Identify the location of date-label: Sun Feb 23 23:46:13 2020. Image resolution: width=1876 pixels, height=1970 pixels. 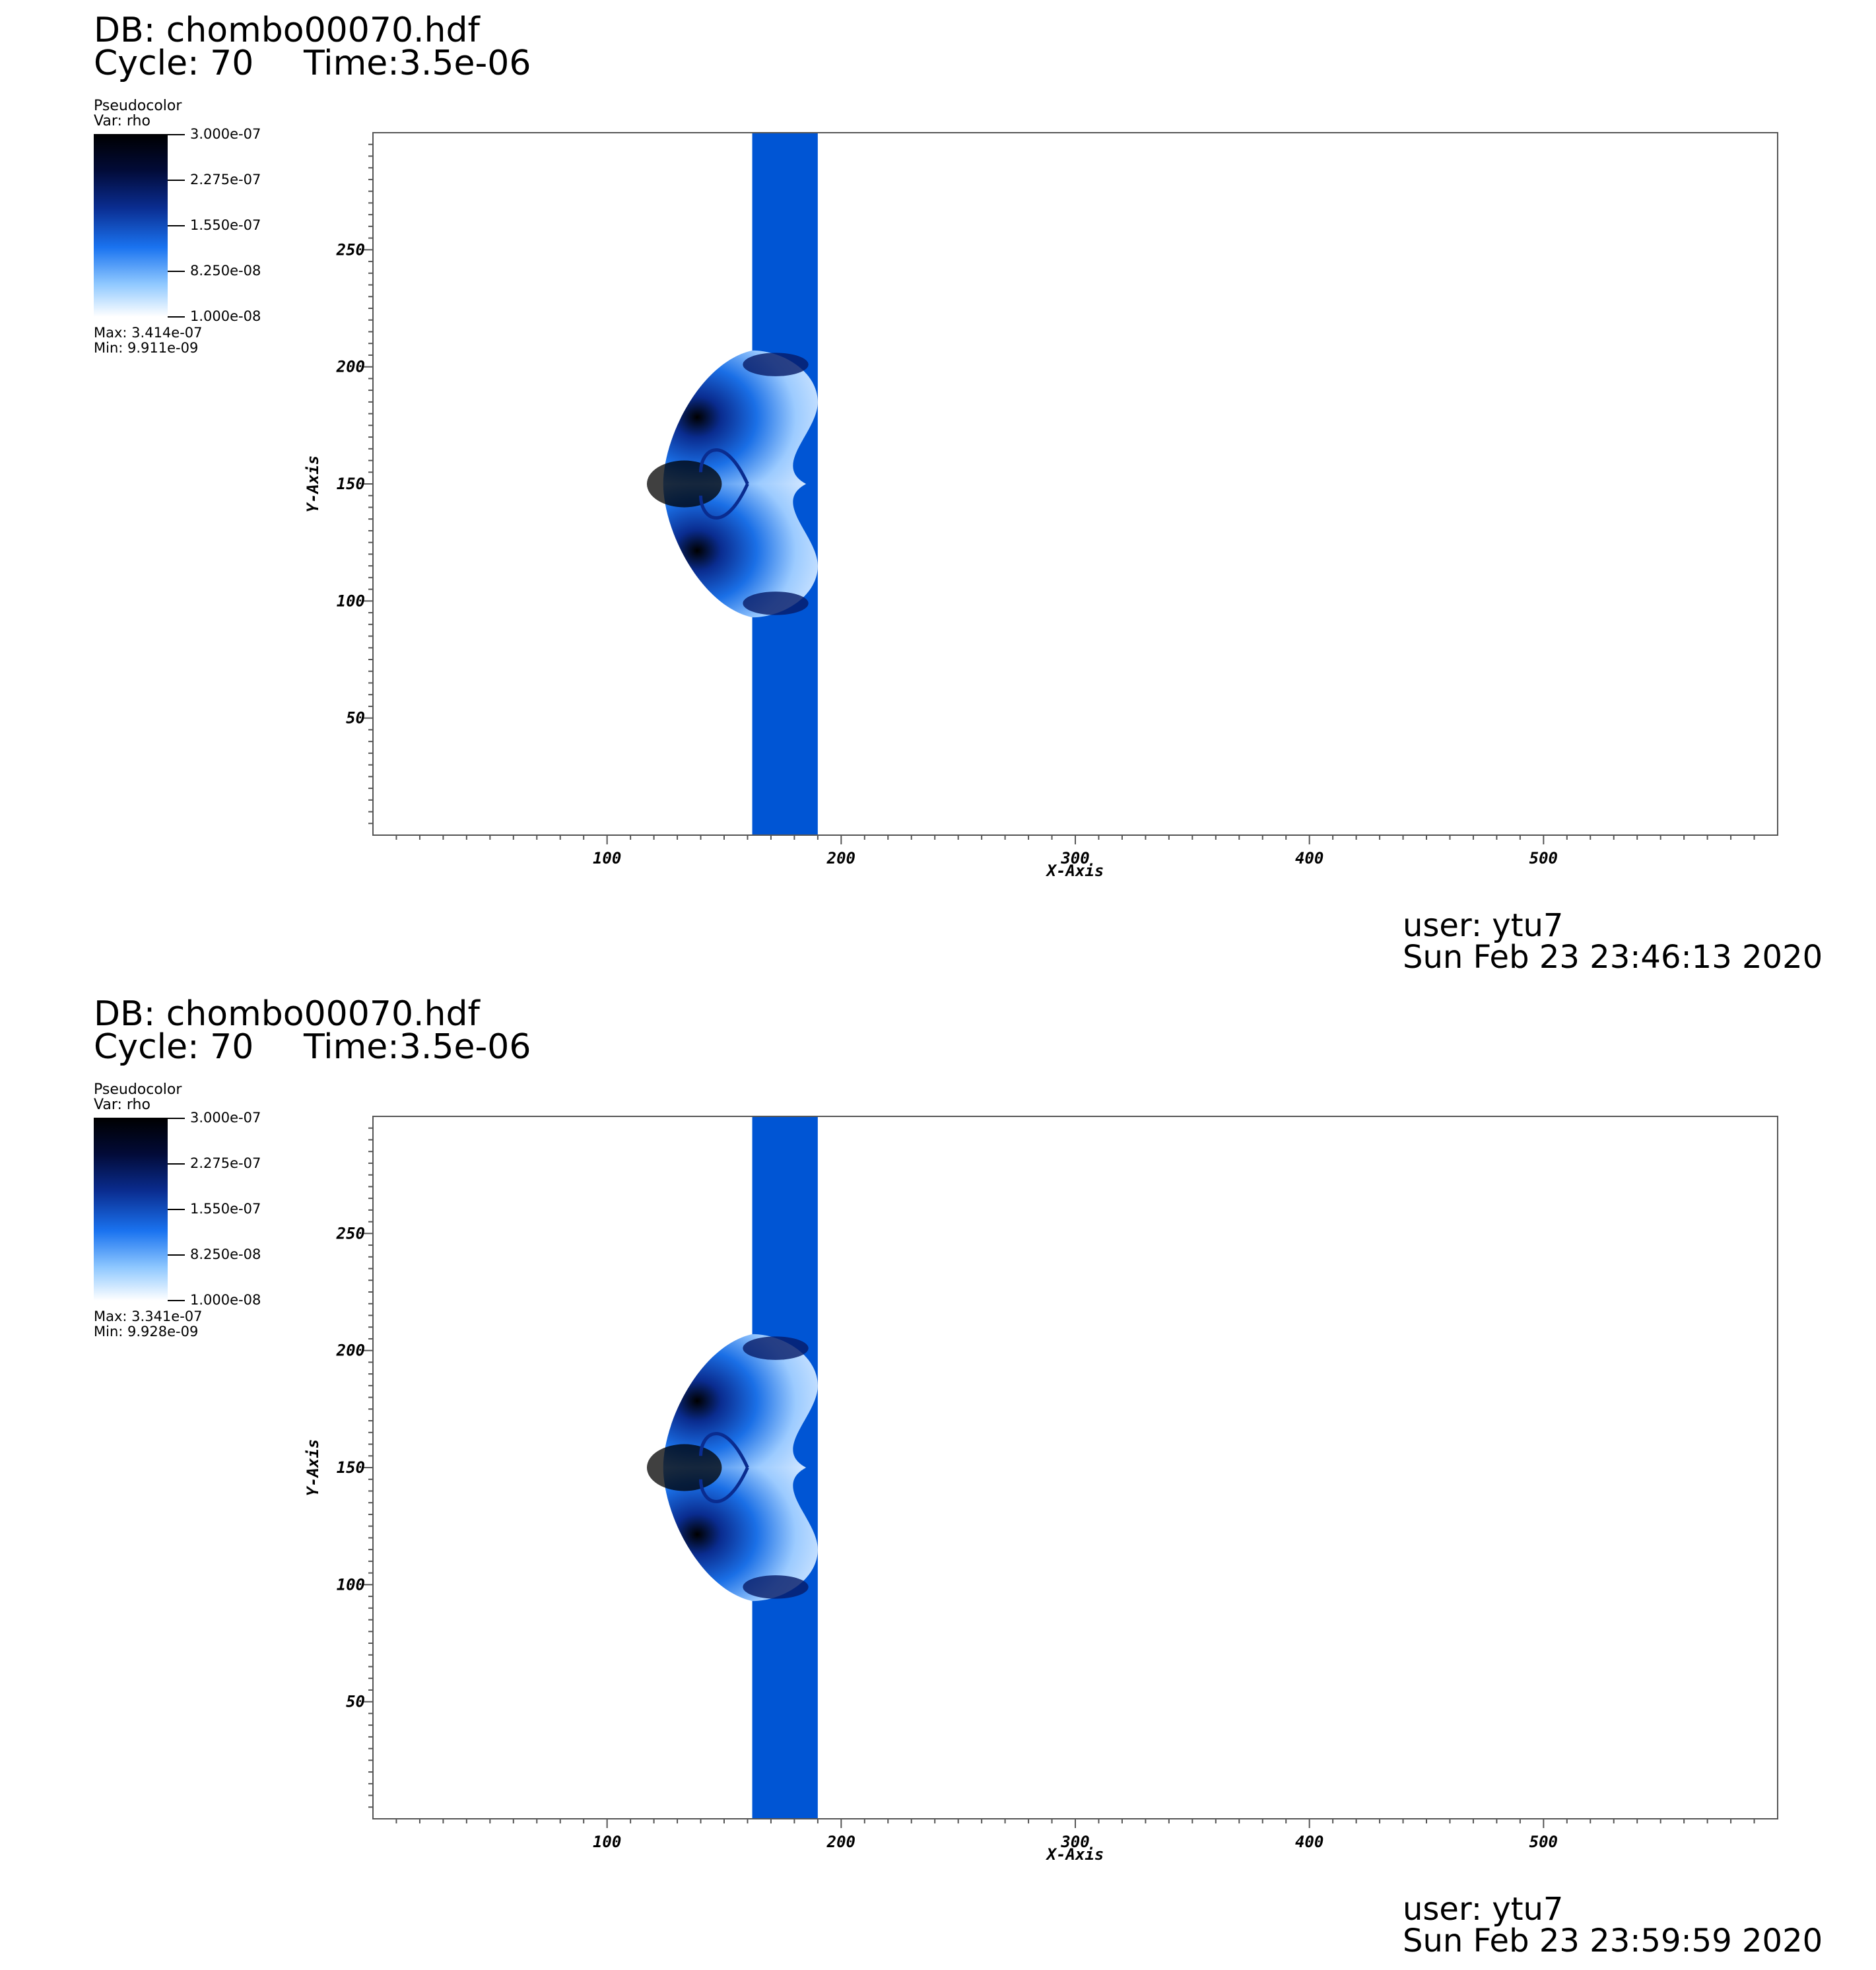
(1613, 958).